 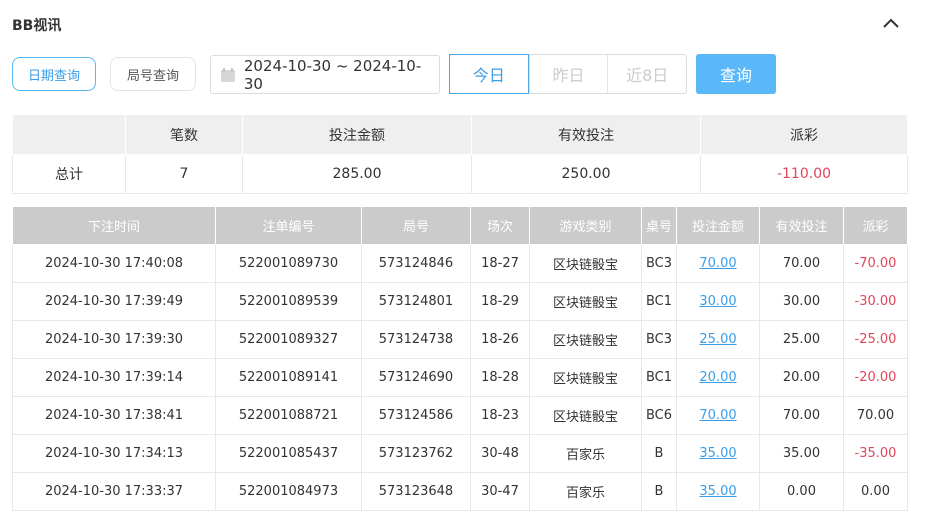 I want to click on summary-table: 笔数 投注金额 有效投注 派彩总计 7 285.00 250.00 -110.00, so click(x=460, y=154).